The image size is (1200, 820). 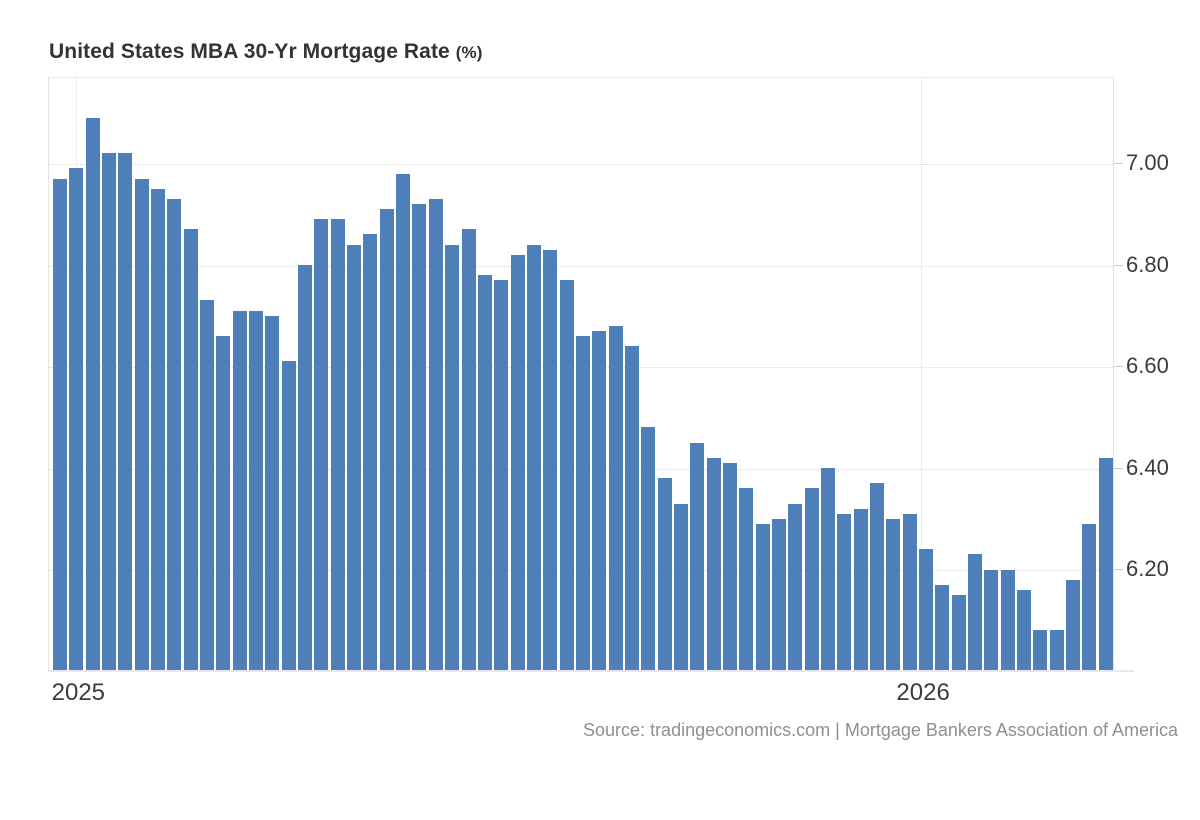 I want to click on x-gridline, so click(x=922, y=374).